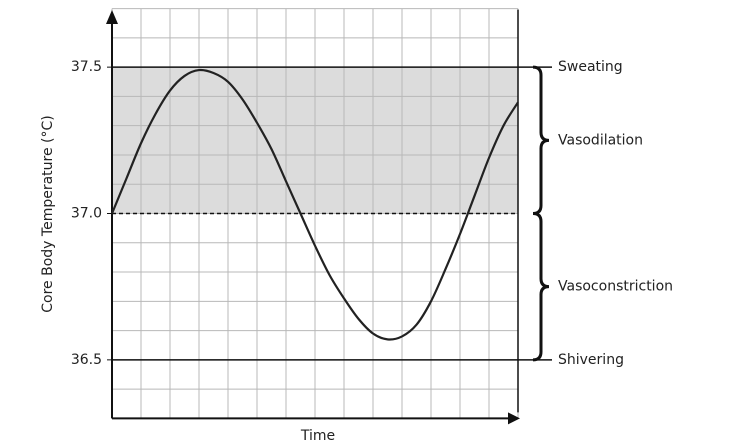 The width and height of the screenshot is (740, 447). I want to click on y-tick-label: 37.5, so click(86, 67).